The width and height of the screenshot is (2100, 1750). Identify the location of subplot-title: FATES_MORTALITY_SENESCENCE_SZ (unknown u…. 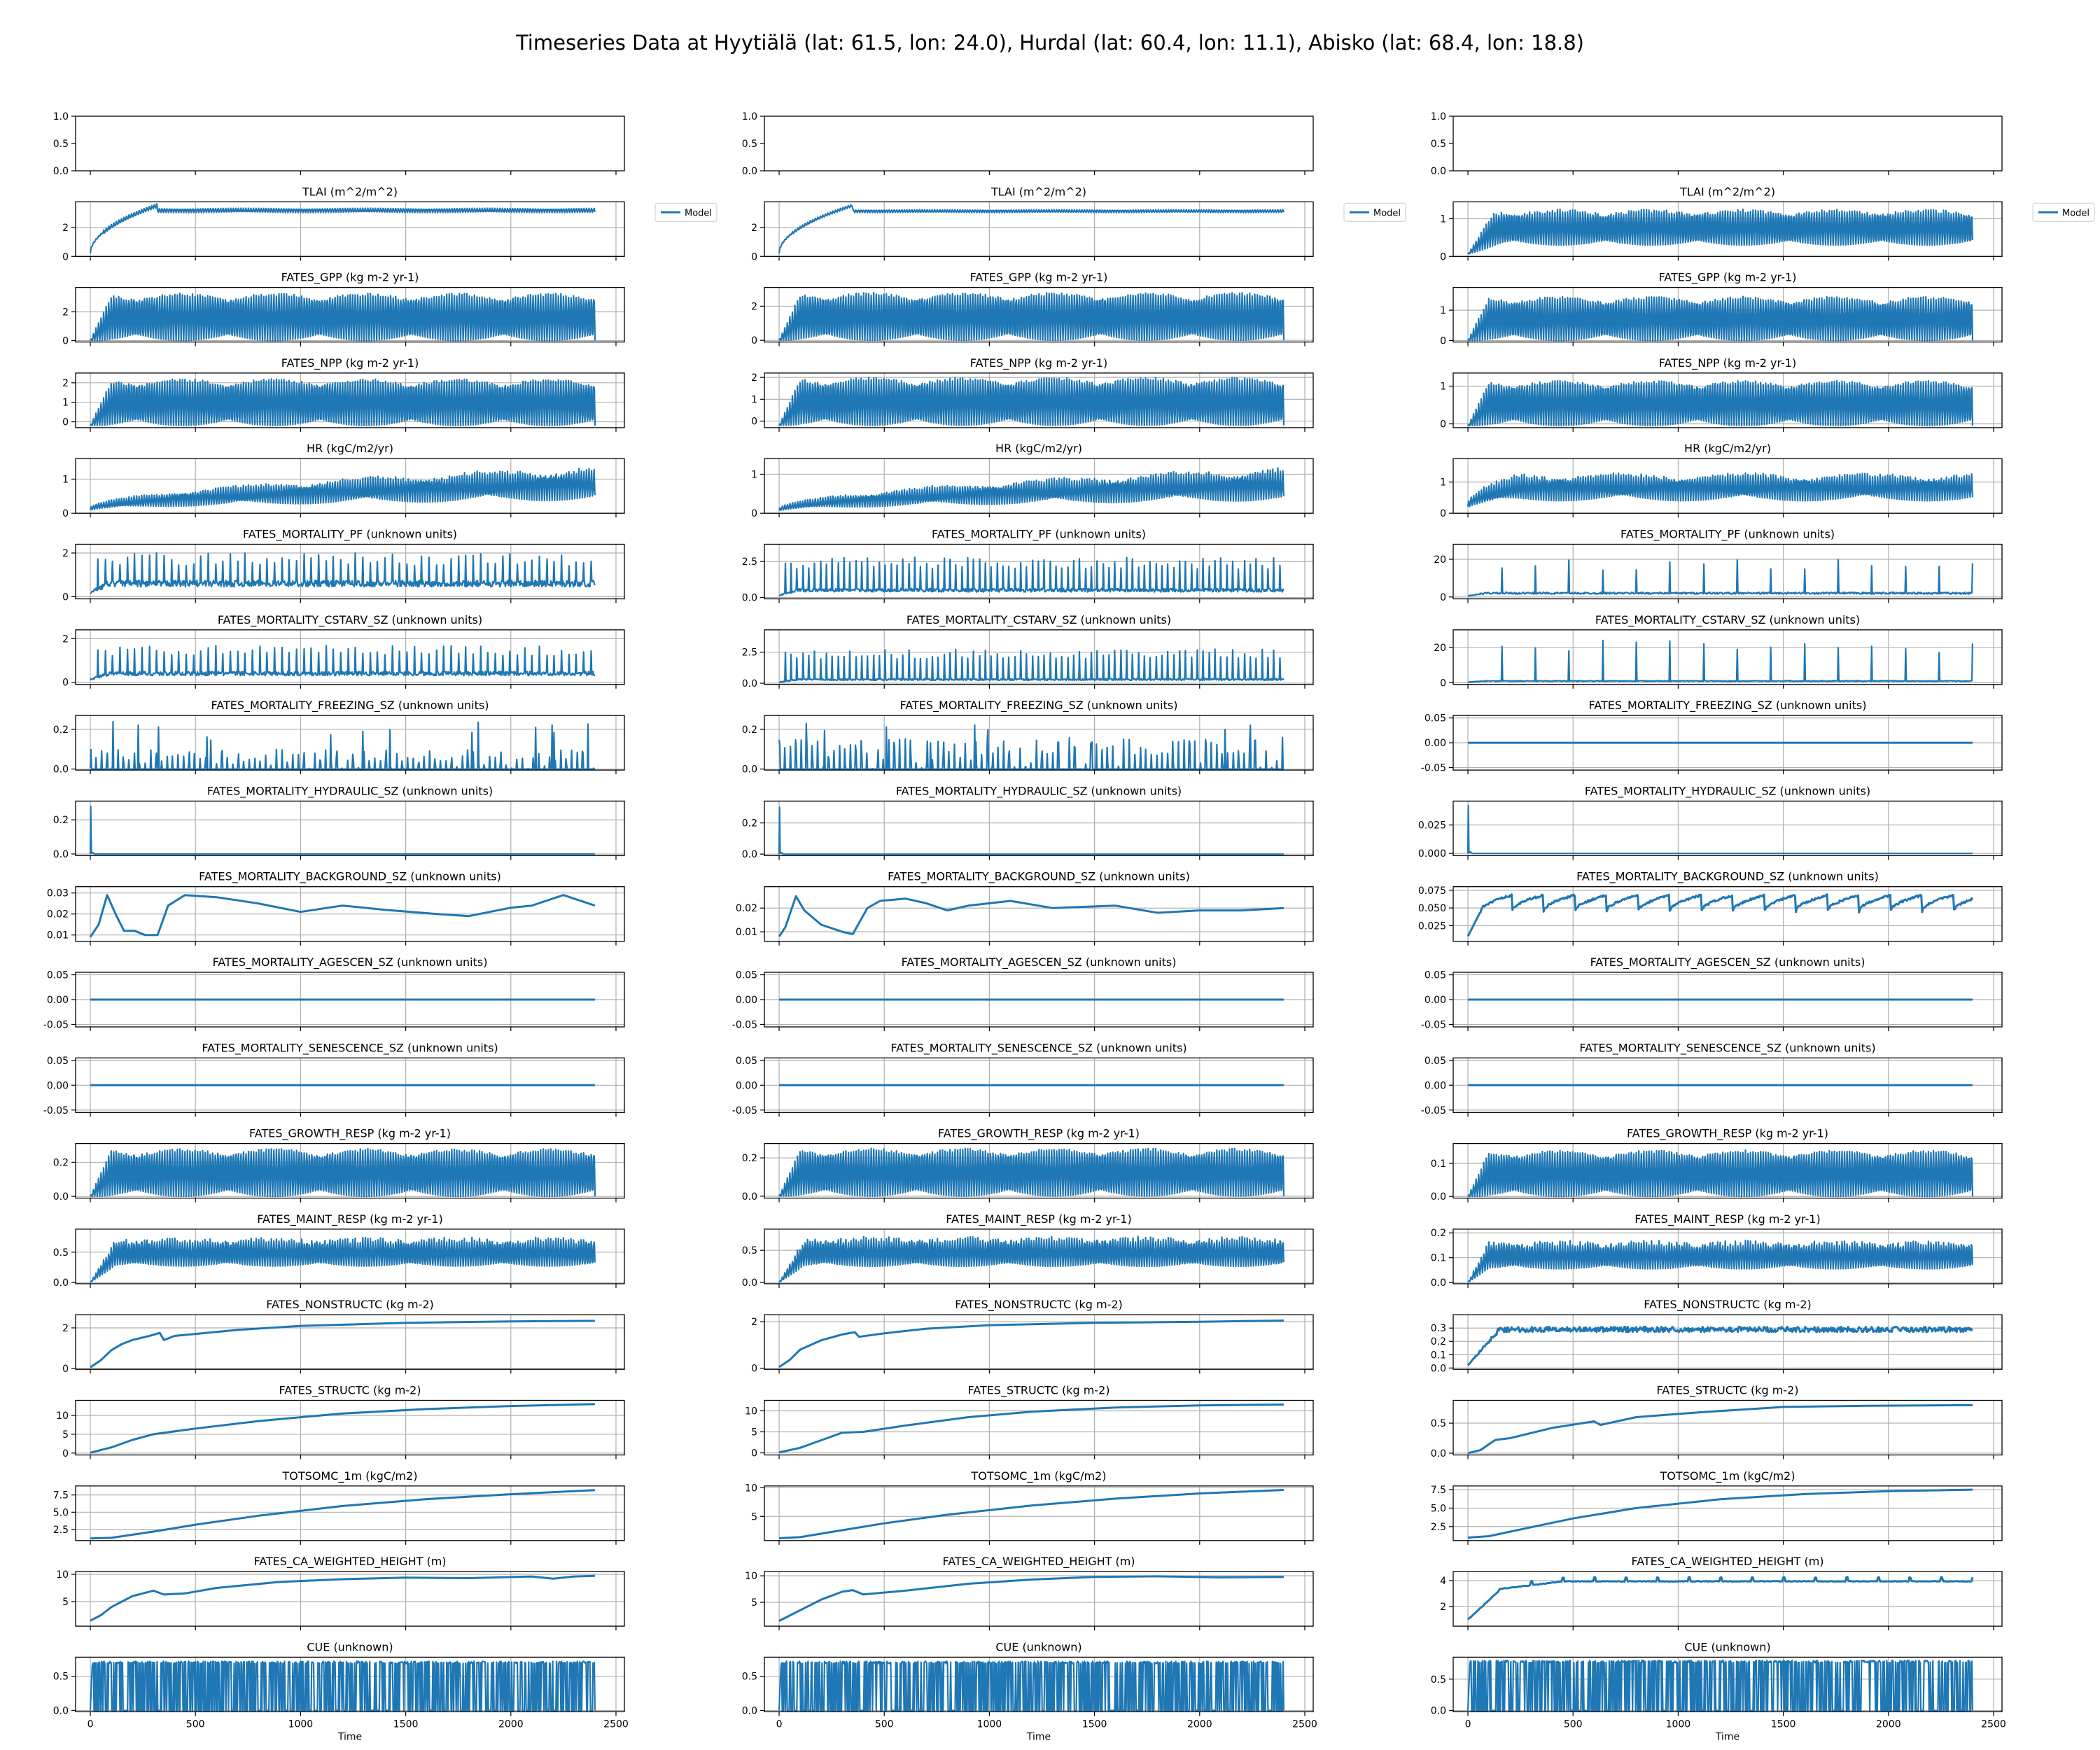
(1727, 1048).